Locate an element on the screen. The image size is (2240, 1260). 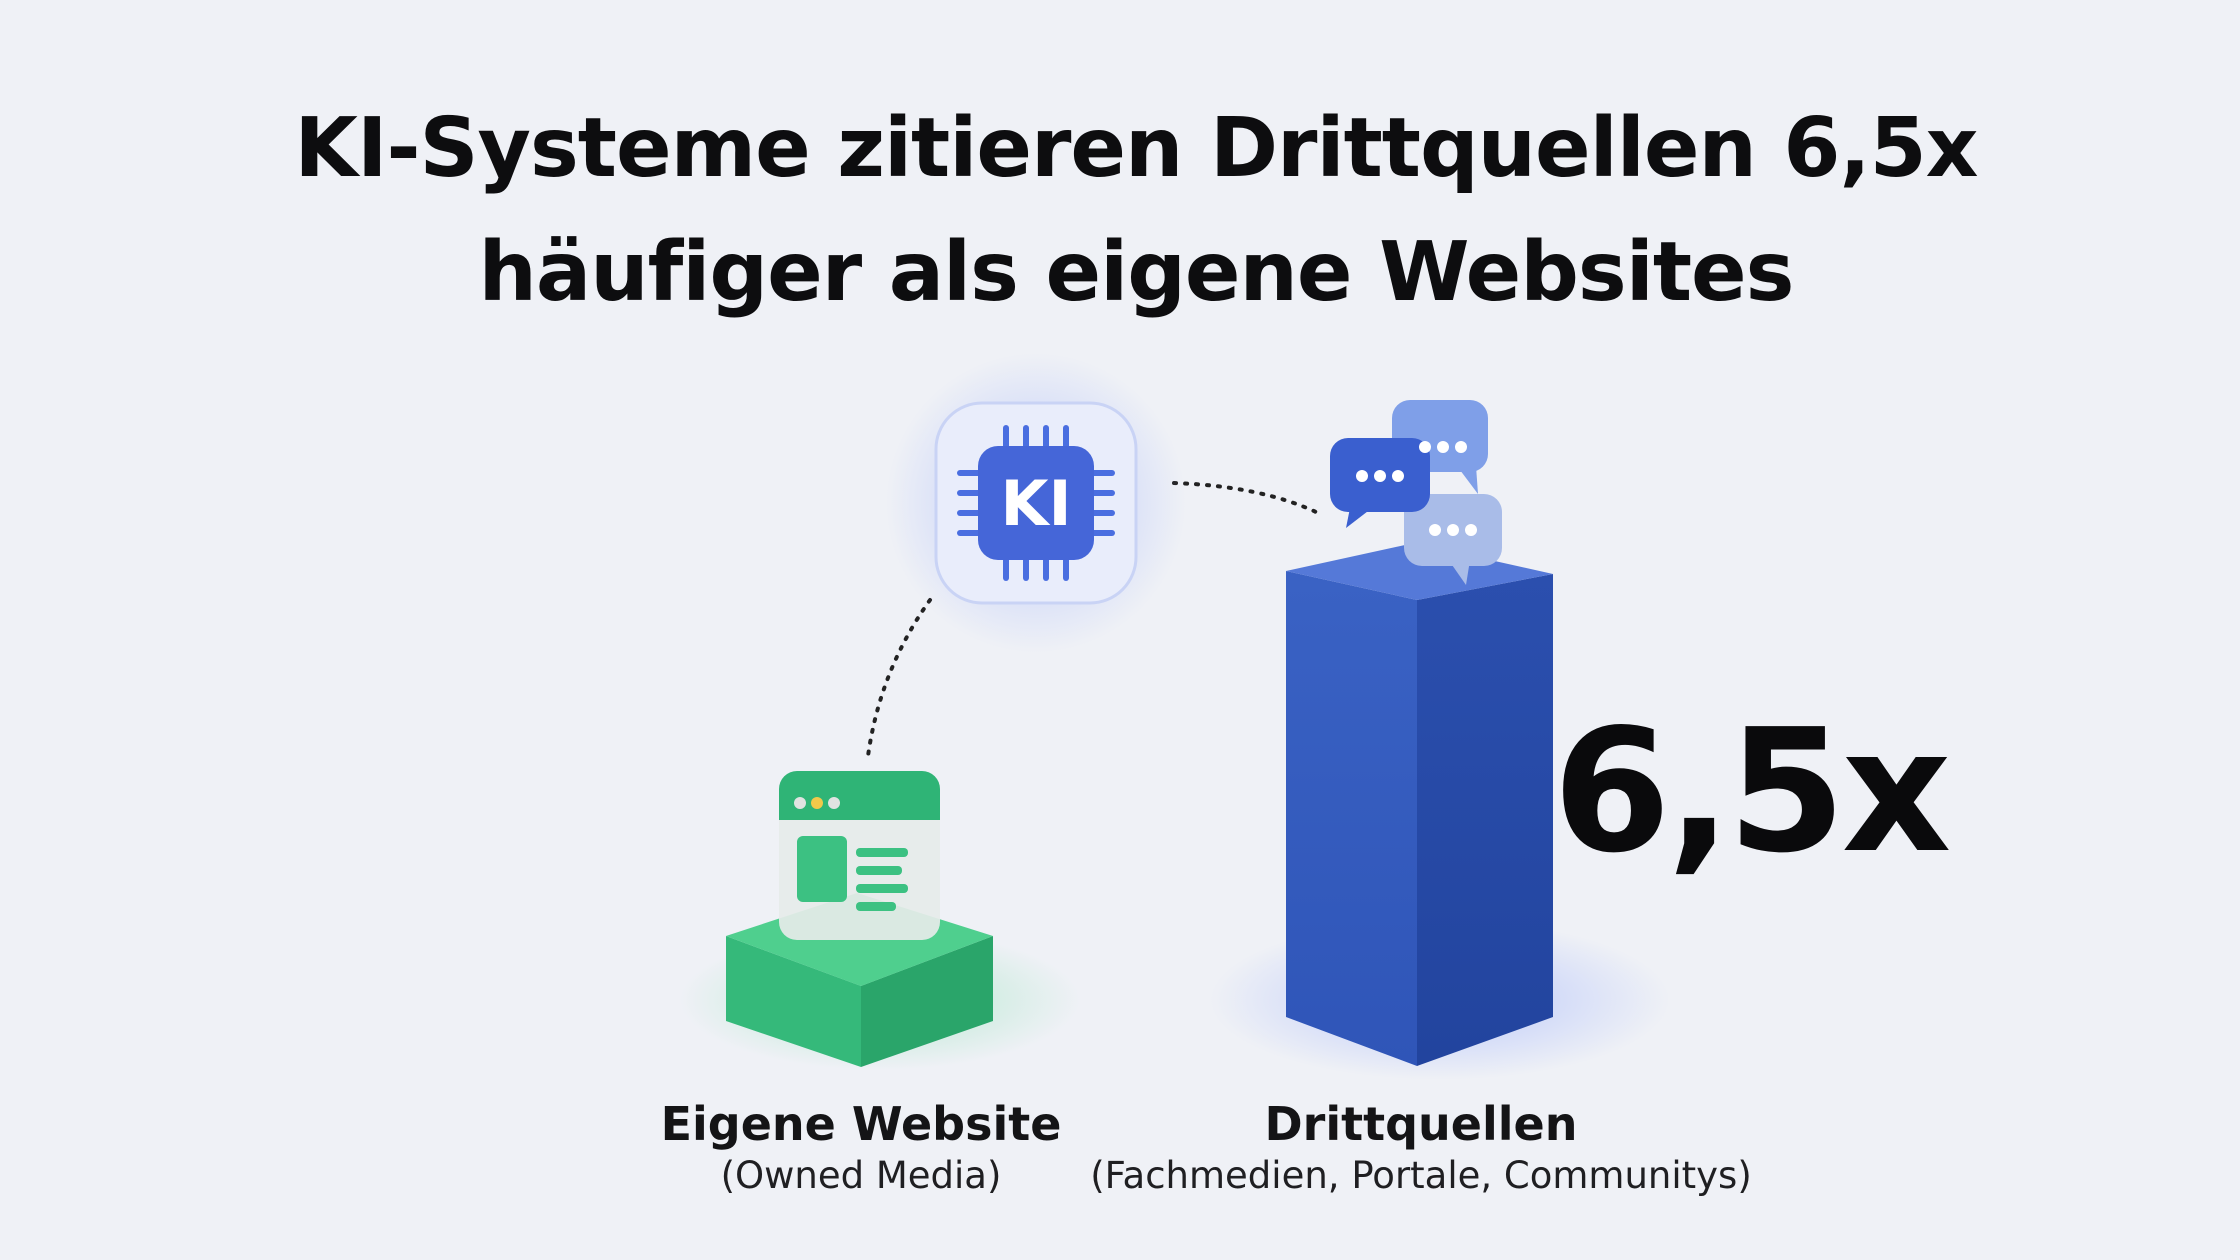
item-sublabel: (Fachmedien, Portale, Communitys) is located at coordinates (1421, 1175).